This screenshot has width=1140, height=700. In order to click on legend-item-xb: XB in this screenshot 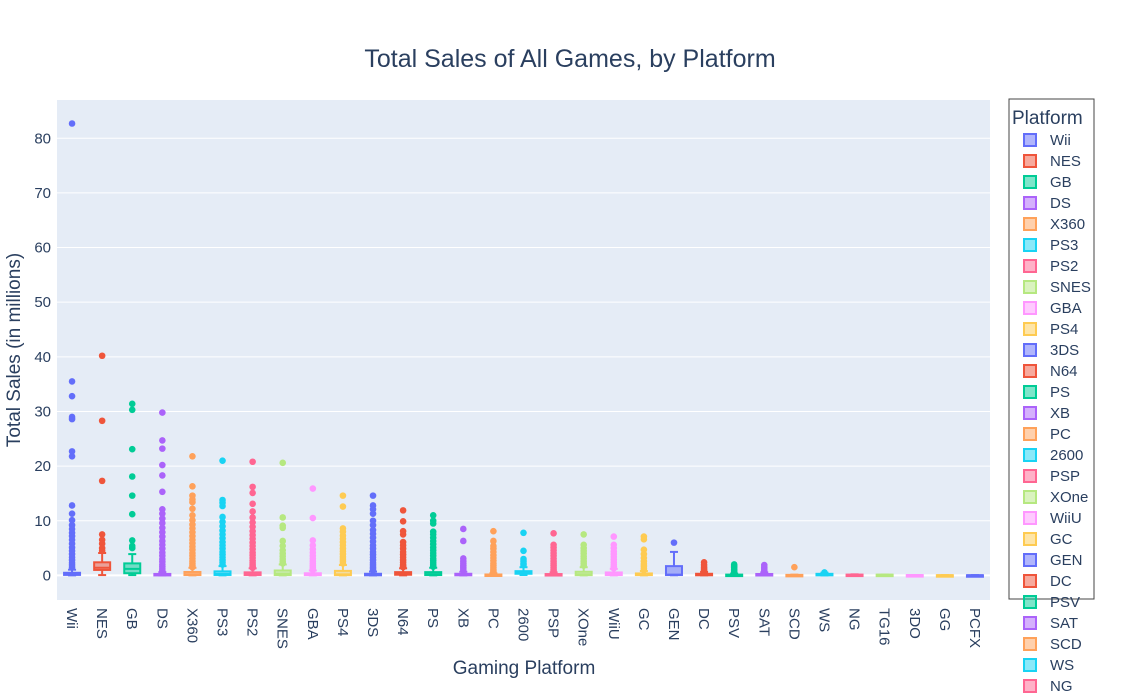, I will do `click(1046, 413)`.